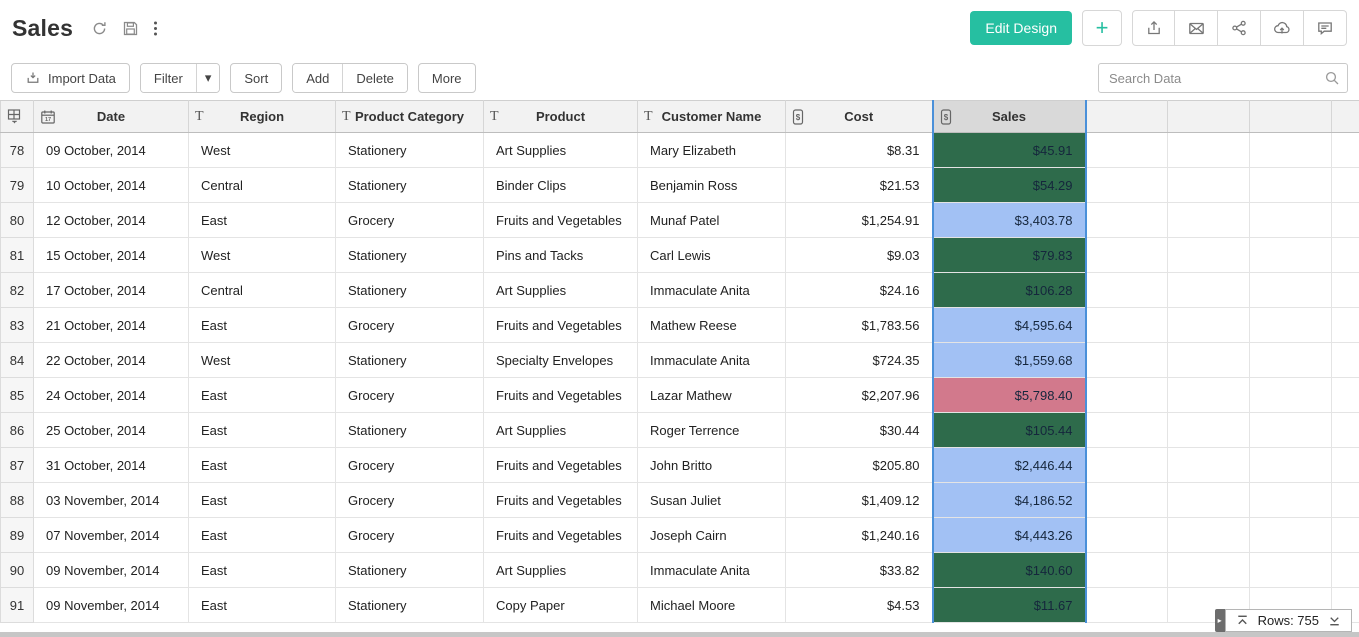  I want to click on date-cell: 10 October, 2014, so click(111, 185).